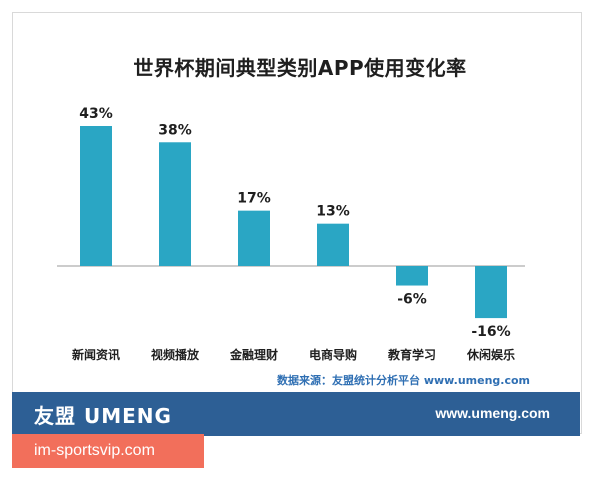 This screenshot has width=600, height=480. What do you see at coordinates (254, 199) in the screenshot?
I see `value-label-2: 17%` at bounding box center [254, 199].